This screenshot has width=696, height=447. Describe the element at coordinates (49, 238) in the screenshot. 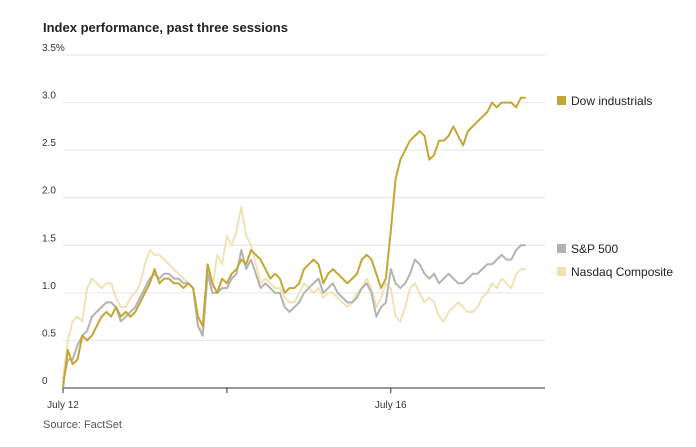

I see `y-tick-label: 1.5` at that location.